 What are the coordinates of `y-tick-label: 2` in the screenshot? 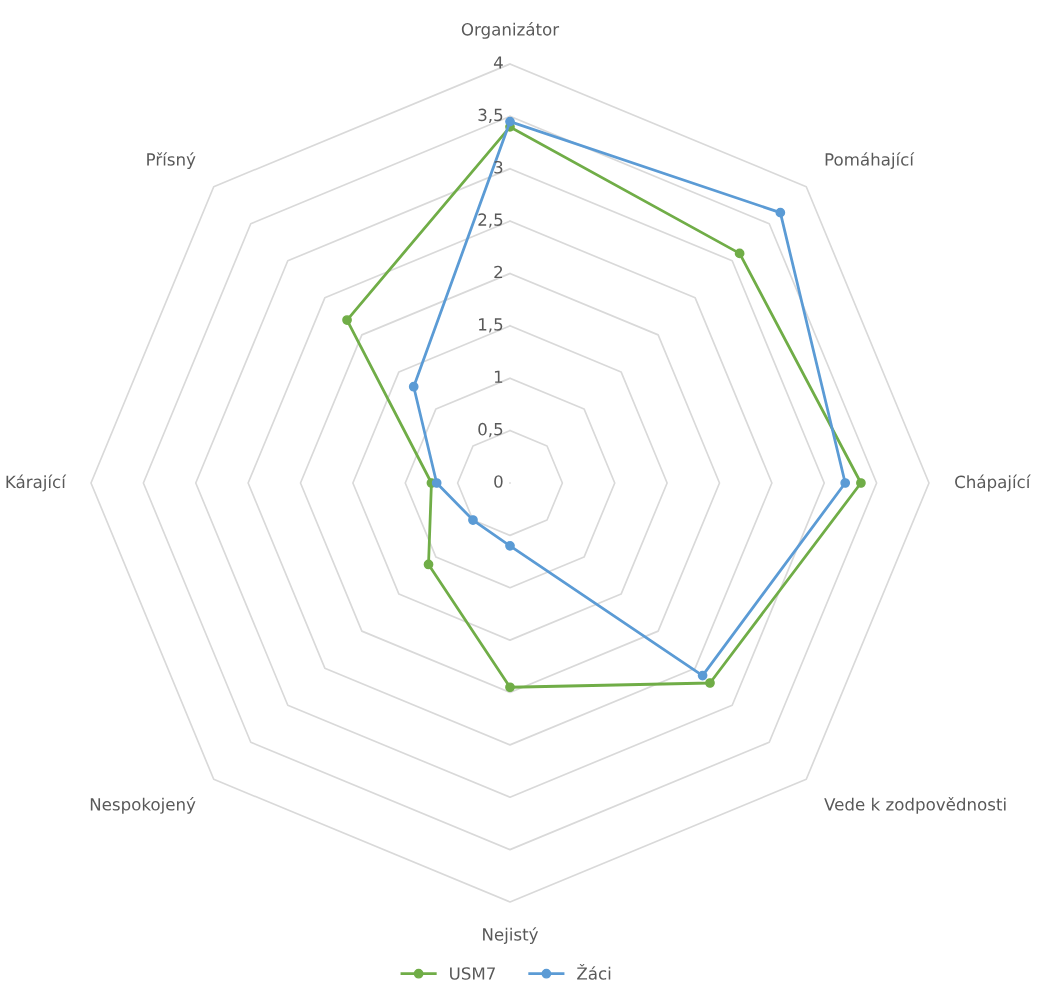 It's located at (498, 272).